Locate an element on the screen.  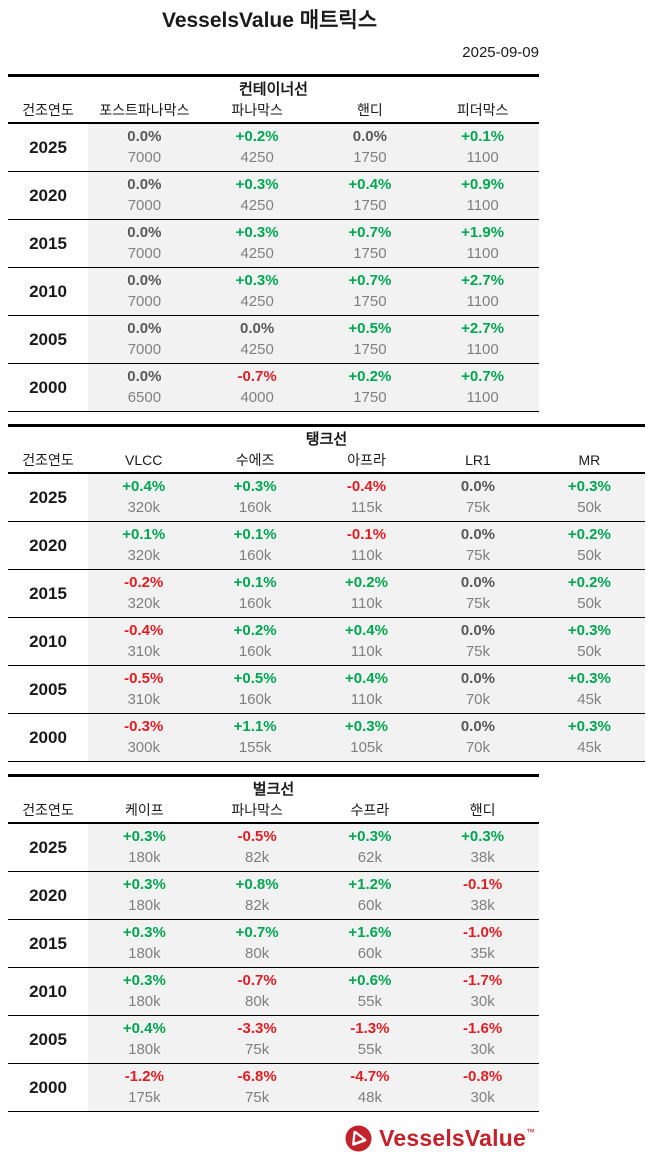
table-row: 2000 -1.2% 175k -6.8% 75k -4.7% 48k -0.8% 30k is located at coordinates (273, 1088).